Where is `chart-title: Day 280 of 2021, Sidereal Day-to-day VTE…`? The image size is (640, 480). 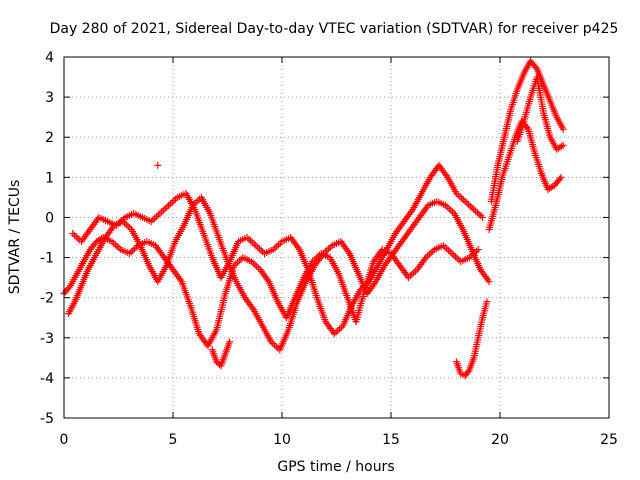 chart-title: Day 280 of 2021, Sidereal Day-to-day VTE… is located at coordinates (334, 29).